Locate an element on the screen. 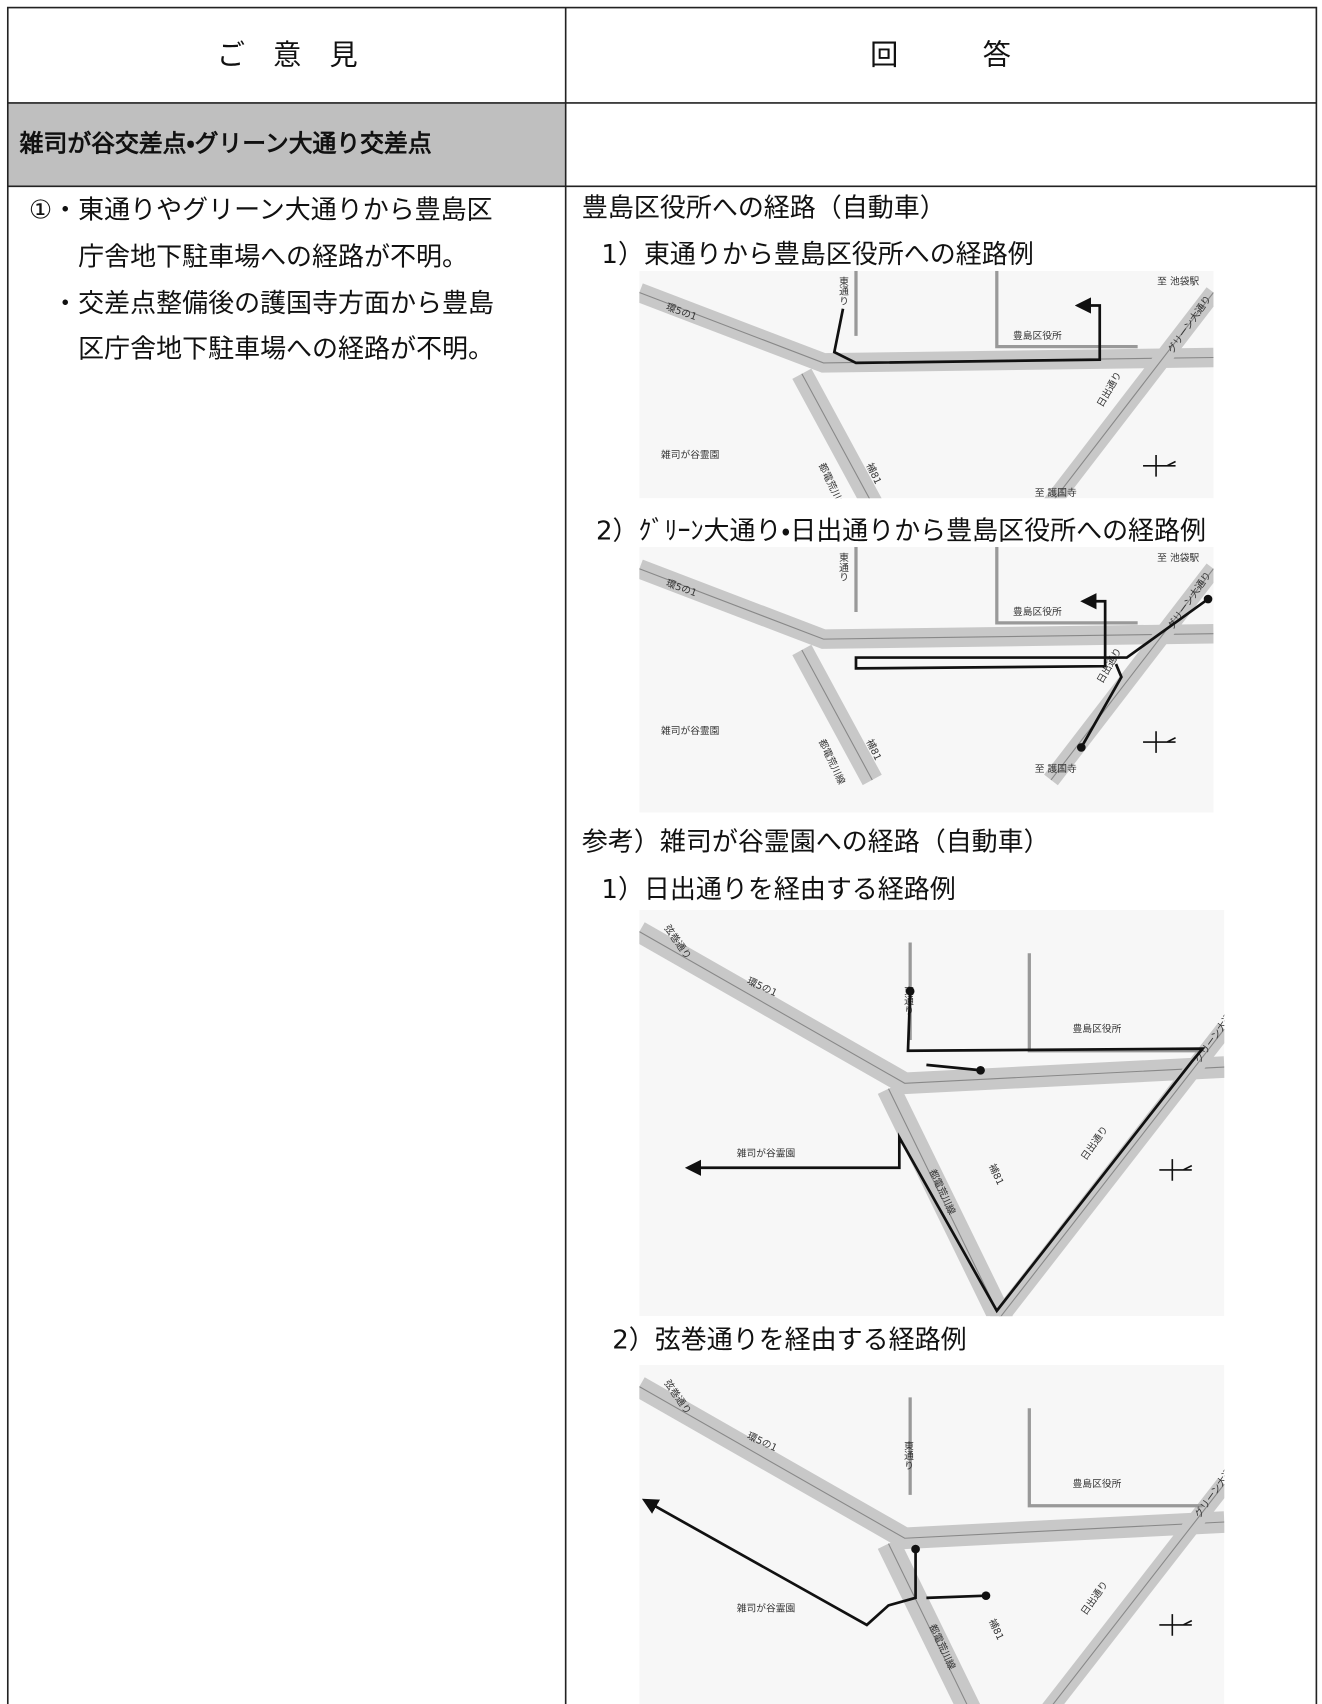 Image resolution: width=1322 pixels, height=1704 pixels. opinion-line: 区庁舎地下駐車場への経路が不明。 is located at coordinates (286, 349).